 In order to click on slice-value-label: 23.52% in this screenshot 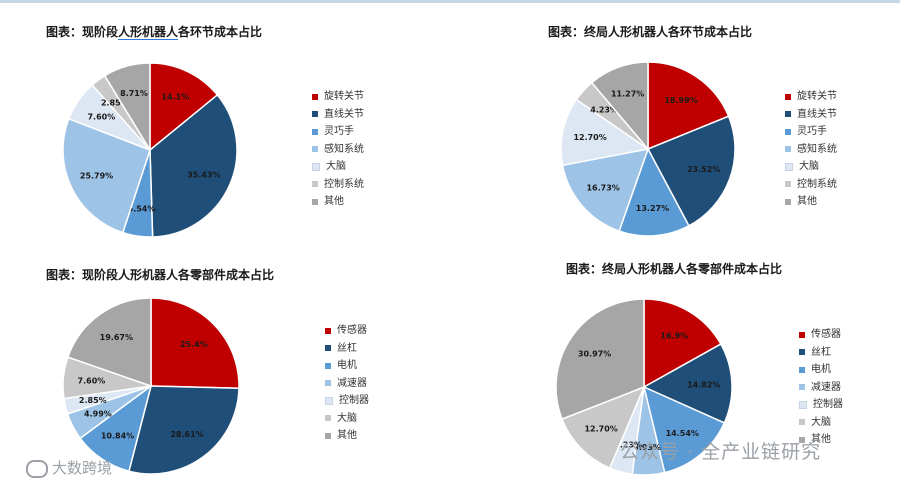, I will do `click(703, 169)`.